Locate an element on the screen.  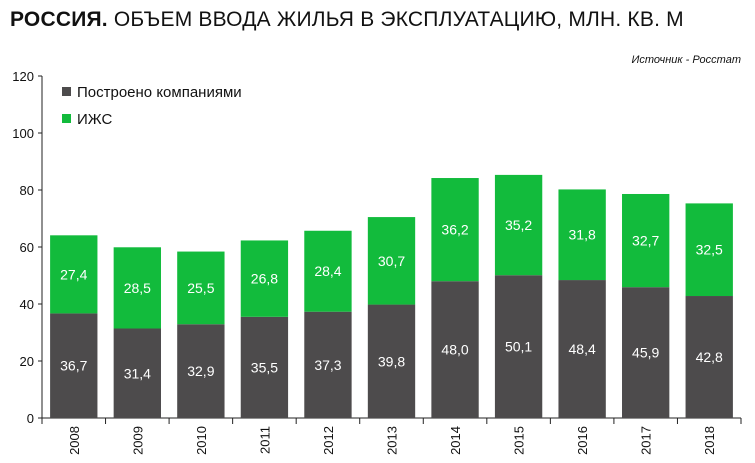
source-note: Источник - Росстат is located at coordinates (686, 60).